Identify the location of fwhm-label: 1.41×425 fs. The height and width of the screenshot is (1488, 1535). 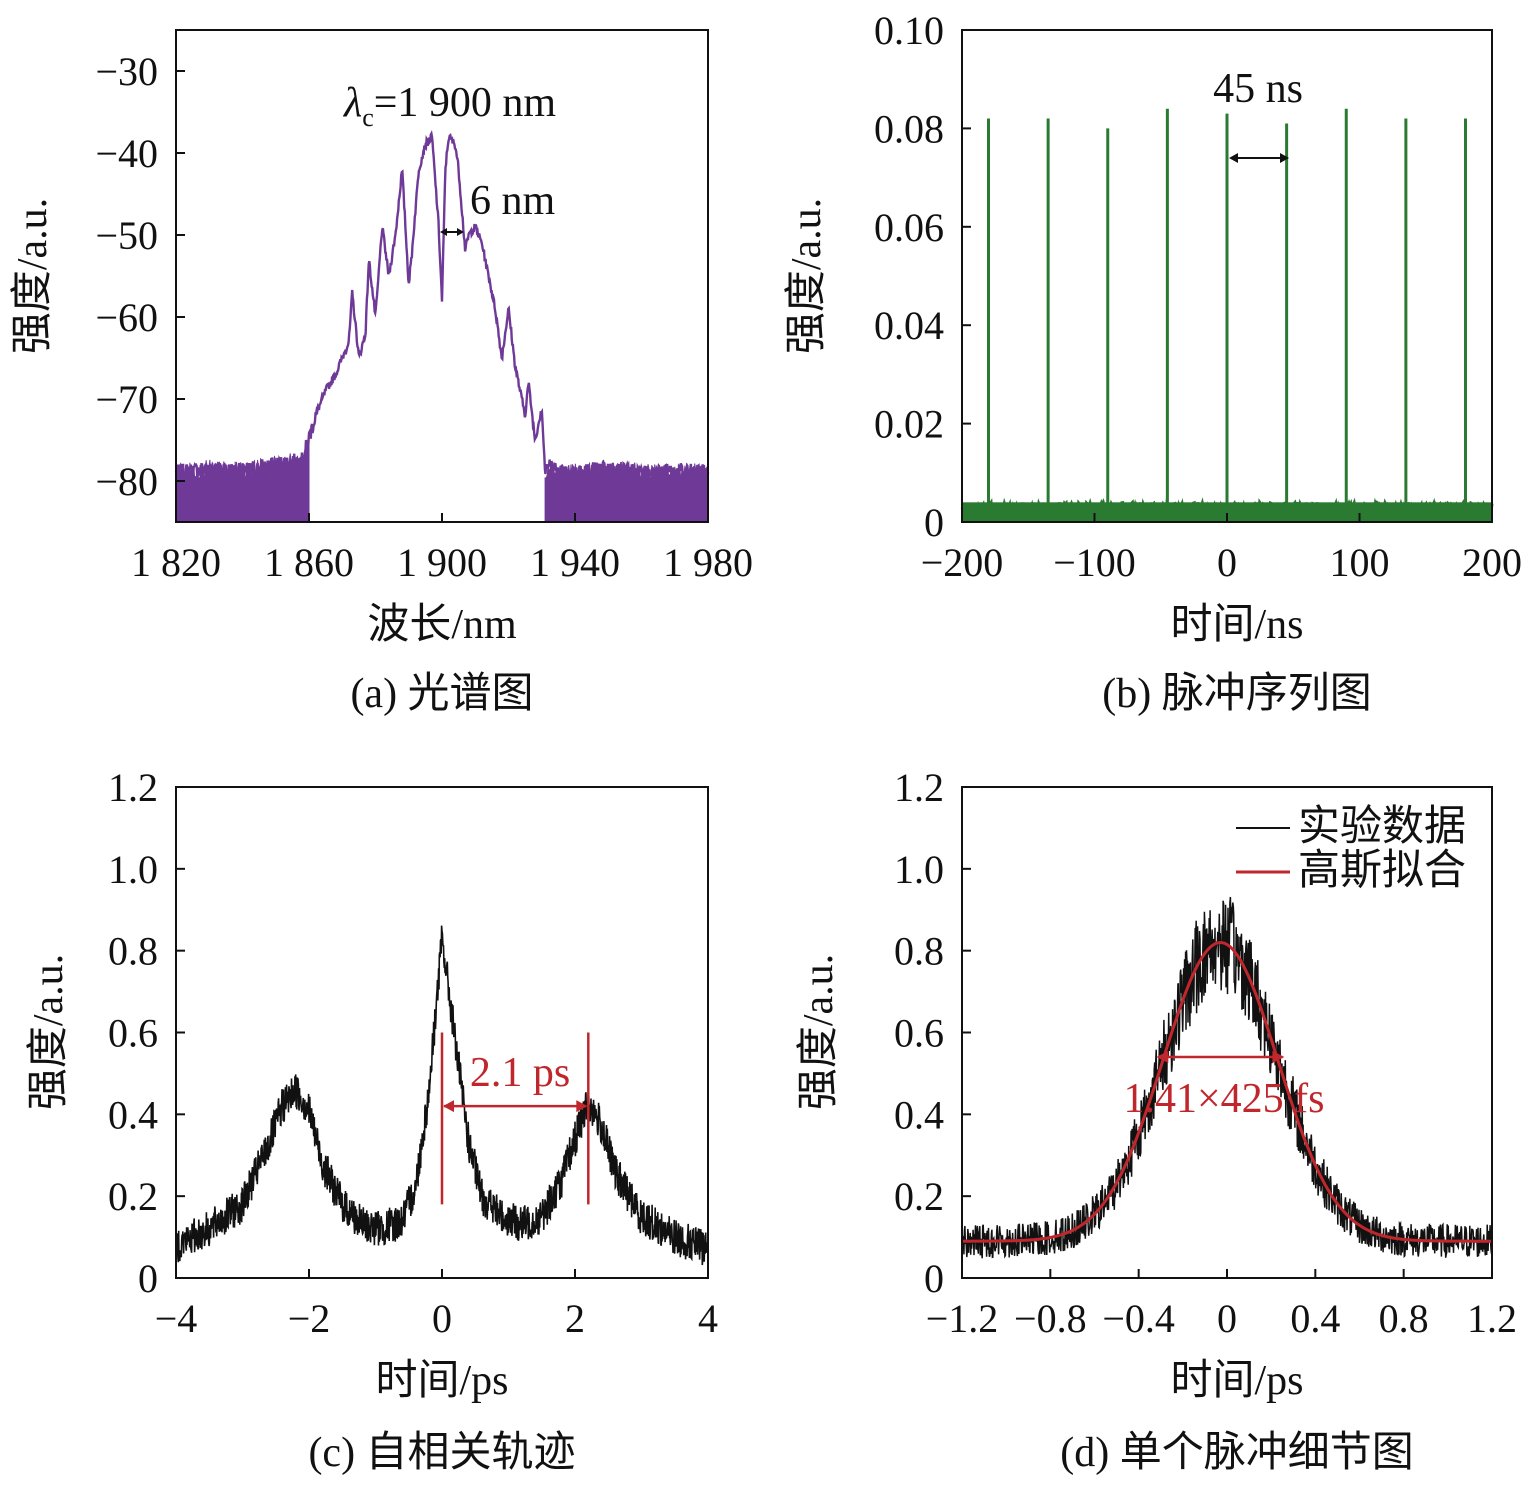
(1223, 1099).